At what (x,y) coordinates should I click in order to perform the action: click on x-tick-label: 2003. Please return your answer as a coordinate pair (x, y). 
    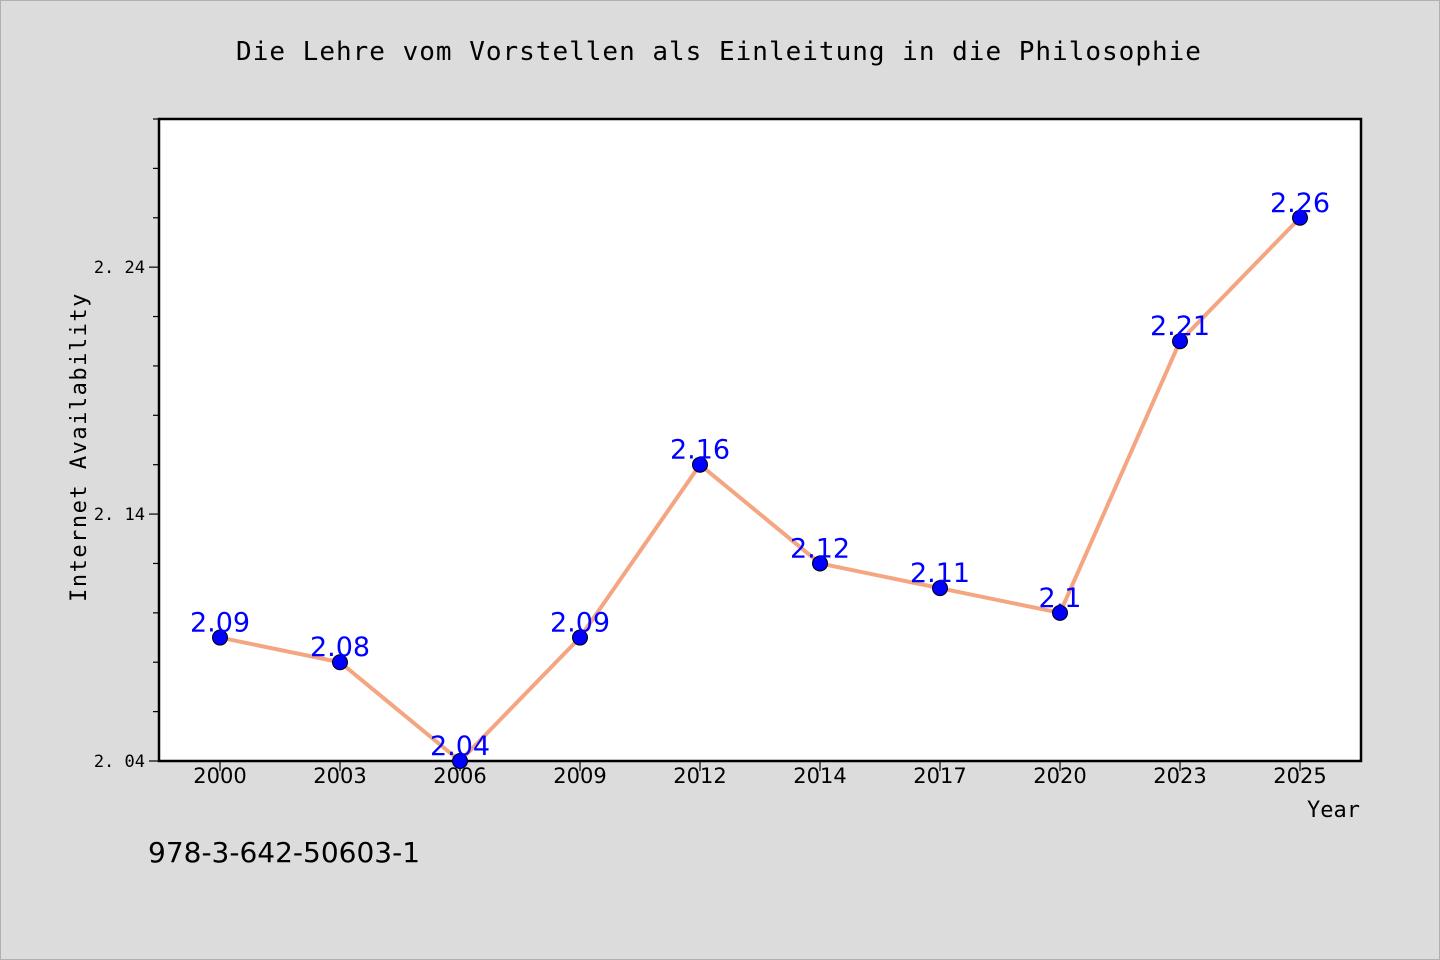
    Looking at the image, I should click on (339, 776).